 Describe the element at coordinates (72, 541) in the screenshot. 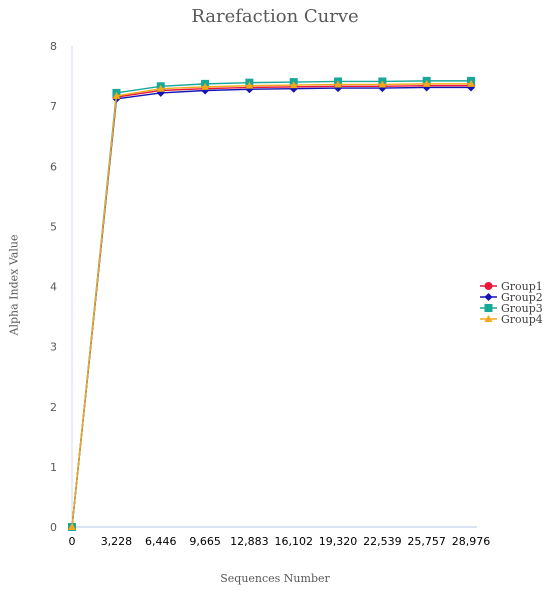

I see `x-tick-label: 0` at that location.